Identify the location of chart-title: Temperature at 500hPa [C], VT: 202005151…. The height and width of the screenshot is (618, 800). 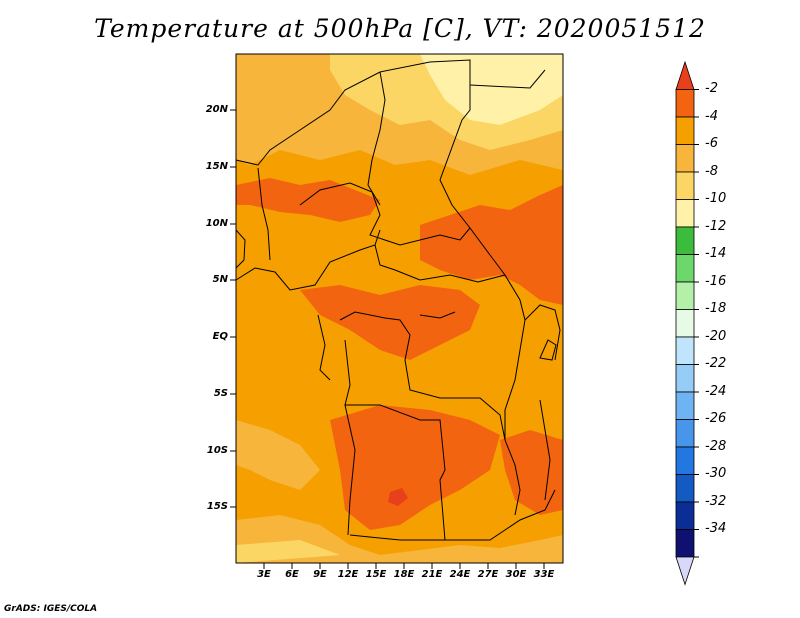
(400, 28).